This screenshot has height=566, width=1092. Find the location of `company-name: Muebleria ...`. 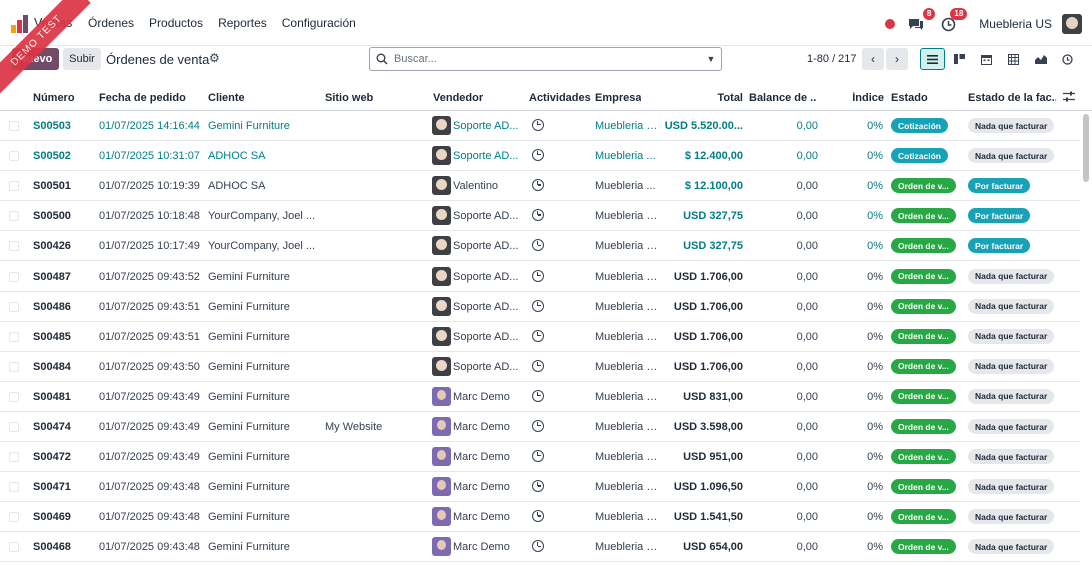

company-name: Muebleria ... is located at coordinates (625, 186).